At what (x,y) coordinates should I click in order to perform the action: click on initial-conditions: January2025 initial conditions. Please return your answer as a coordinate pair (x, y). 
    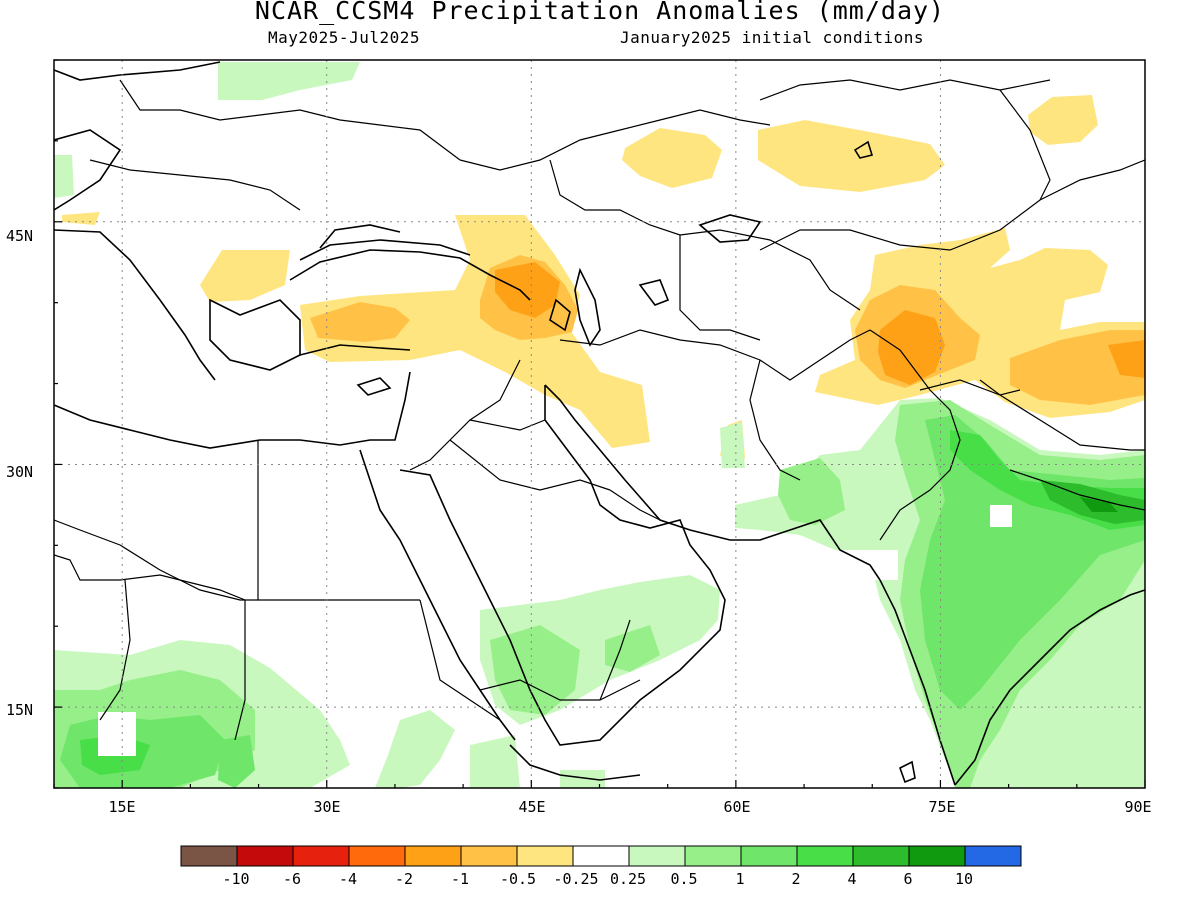
    Looking at the image, I should click on (772, 37).